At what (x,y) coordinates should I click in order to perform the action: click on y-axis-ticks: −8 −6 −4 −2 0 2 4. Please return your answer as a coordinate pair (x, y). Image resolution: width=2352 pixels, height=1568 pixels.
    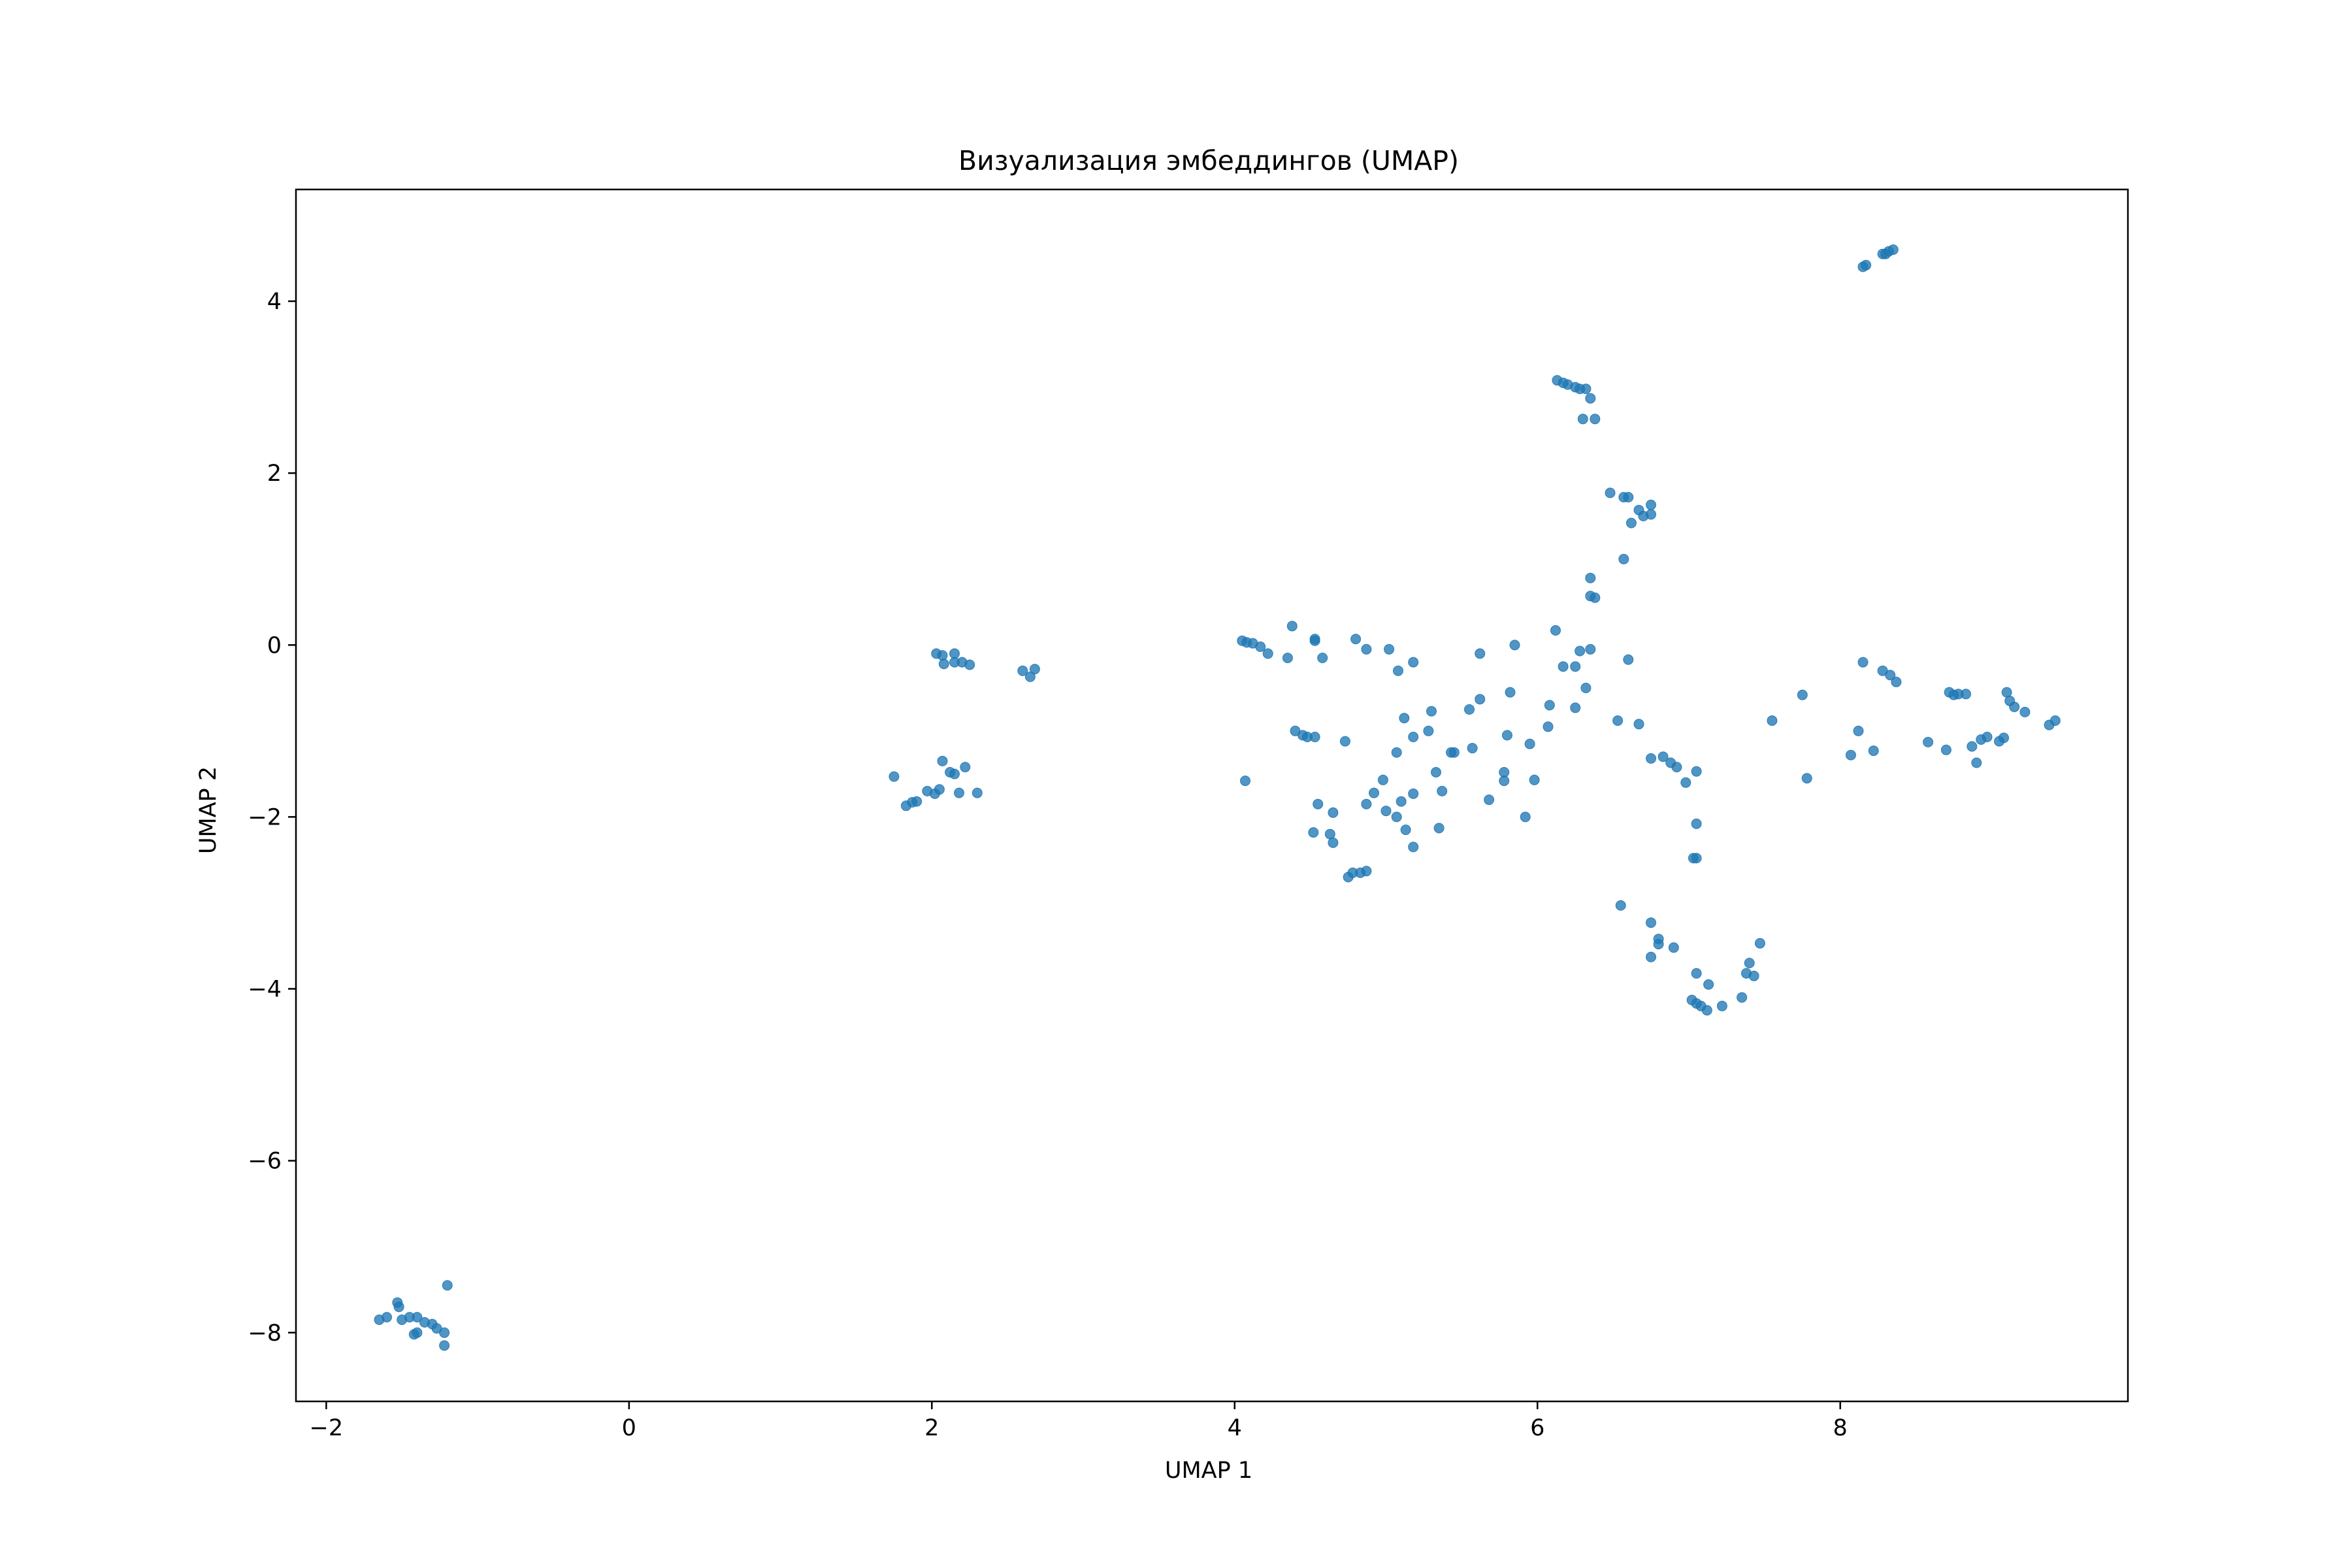
    Looking at the image, I should click on (272, 818).